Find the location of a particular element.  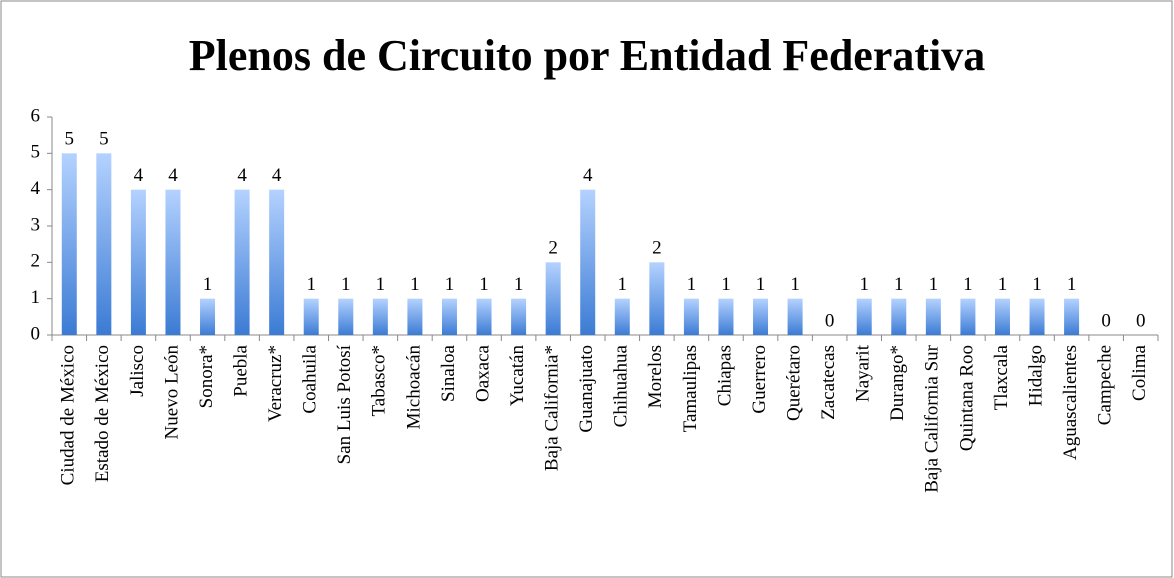

x-tick-label: Guanajuato is located at coordinates (586, 389).